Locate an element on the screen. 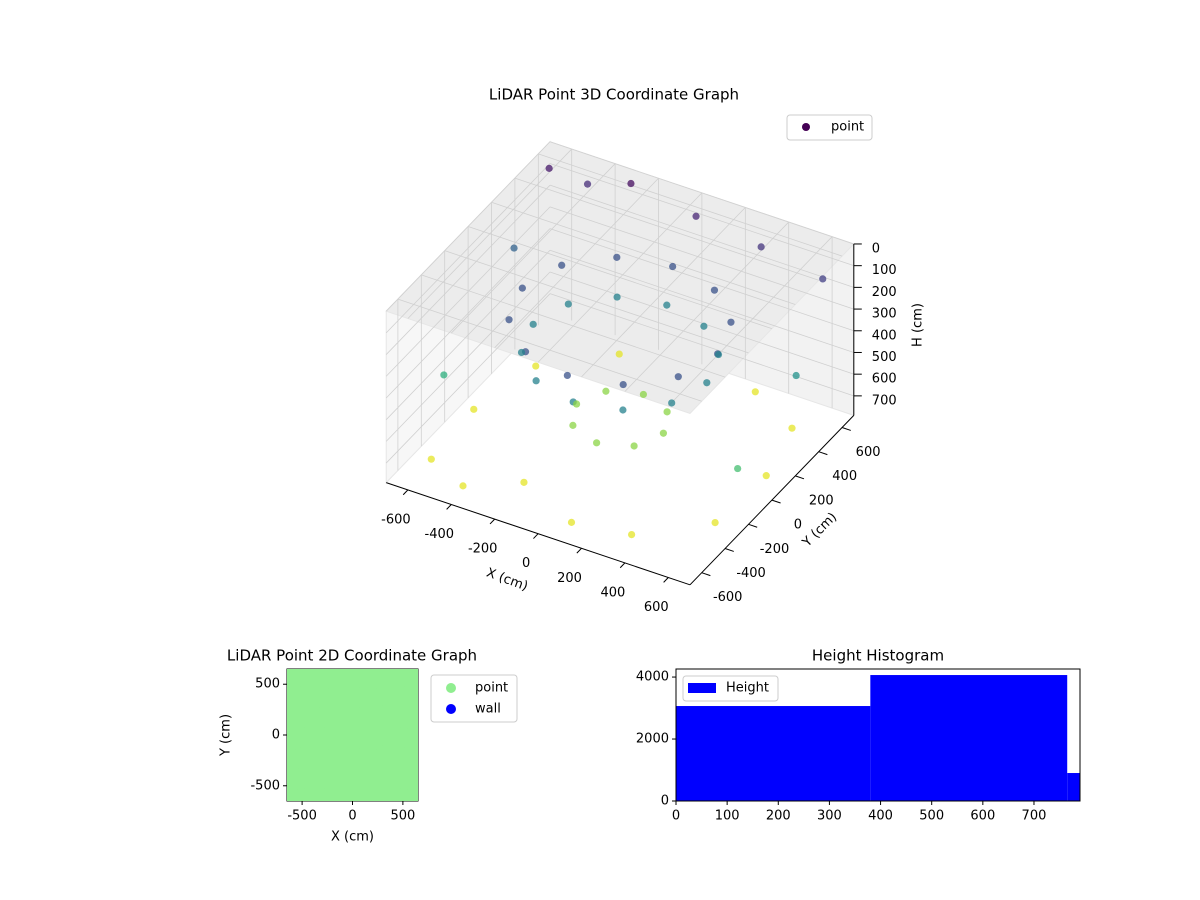 The width and height of the screenshot is (1200, 900). x-axis-label: X (cm) is located at coordinates (352, 837).